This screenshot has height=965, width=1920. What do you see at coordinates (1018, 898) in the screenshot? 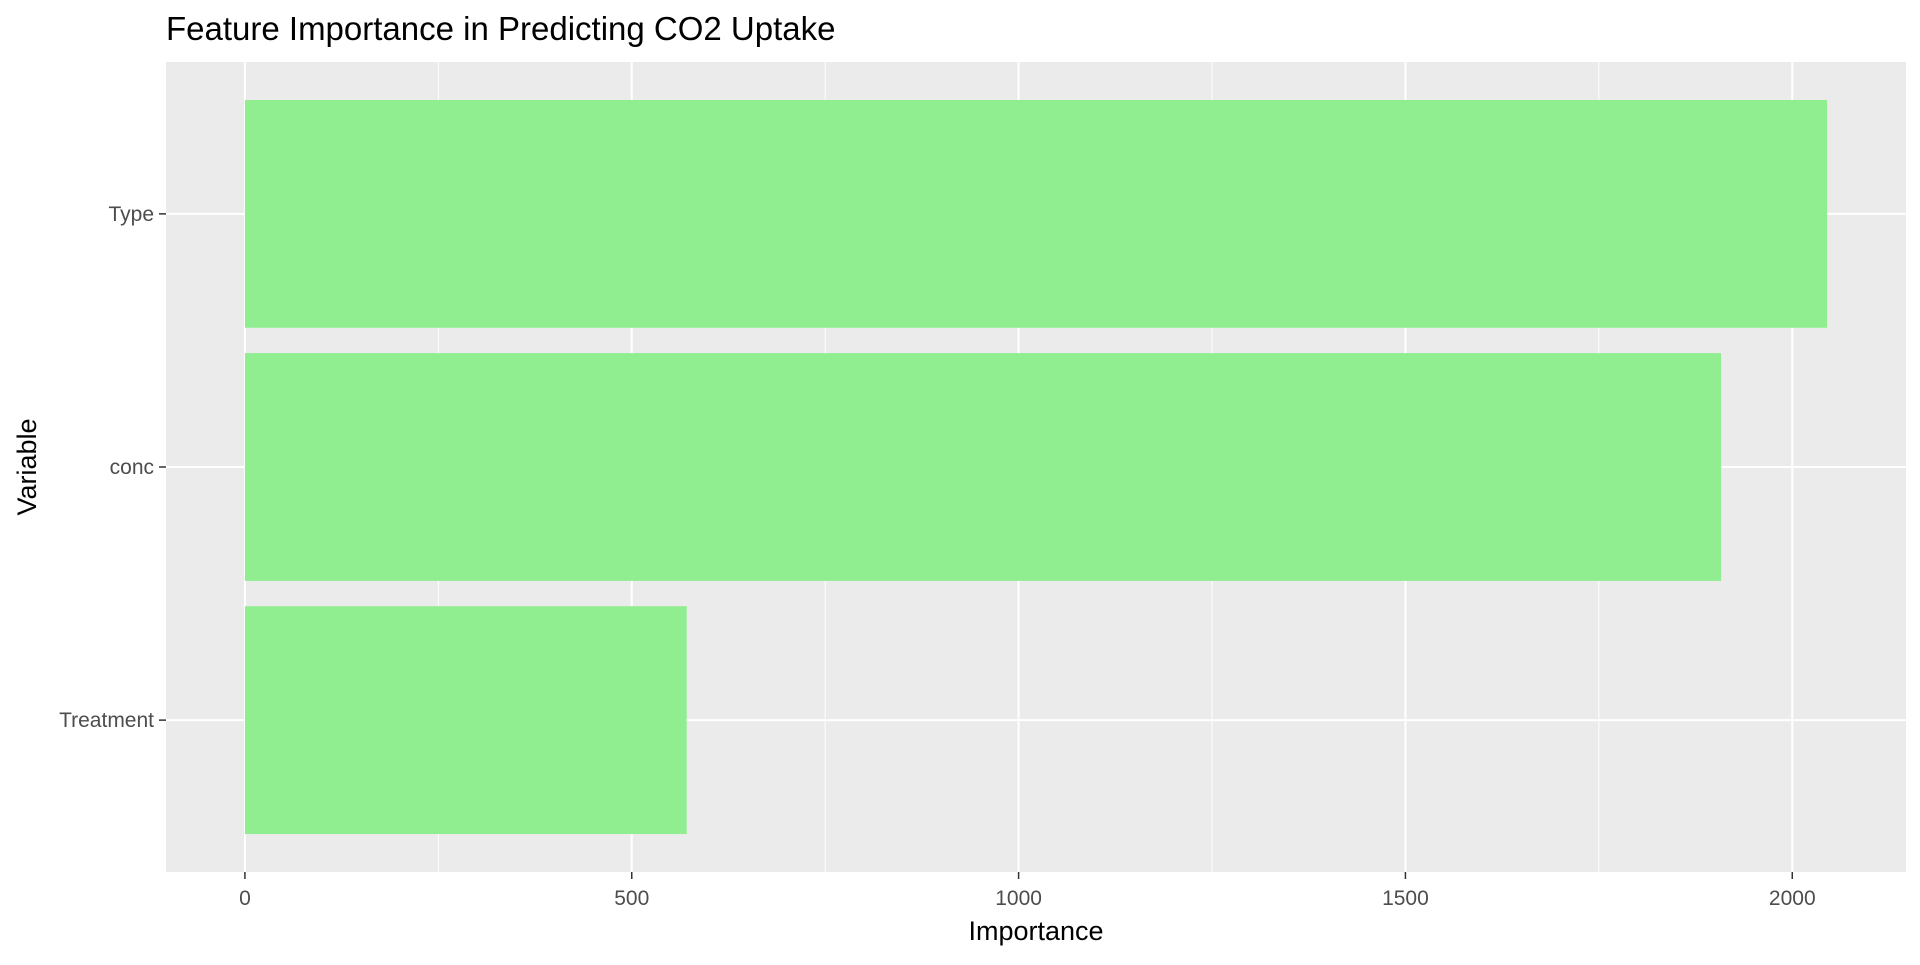
I see `x-tick-label: 1000` at bounding box center [1018, 898].